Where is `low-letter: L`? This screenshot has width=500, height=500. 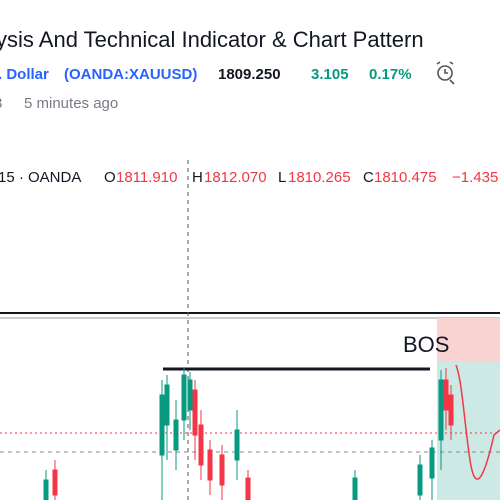 low-letter: L is located at coordinates (282, 177).